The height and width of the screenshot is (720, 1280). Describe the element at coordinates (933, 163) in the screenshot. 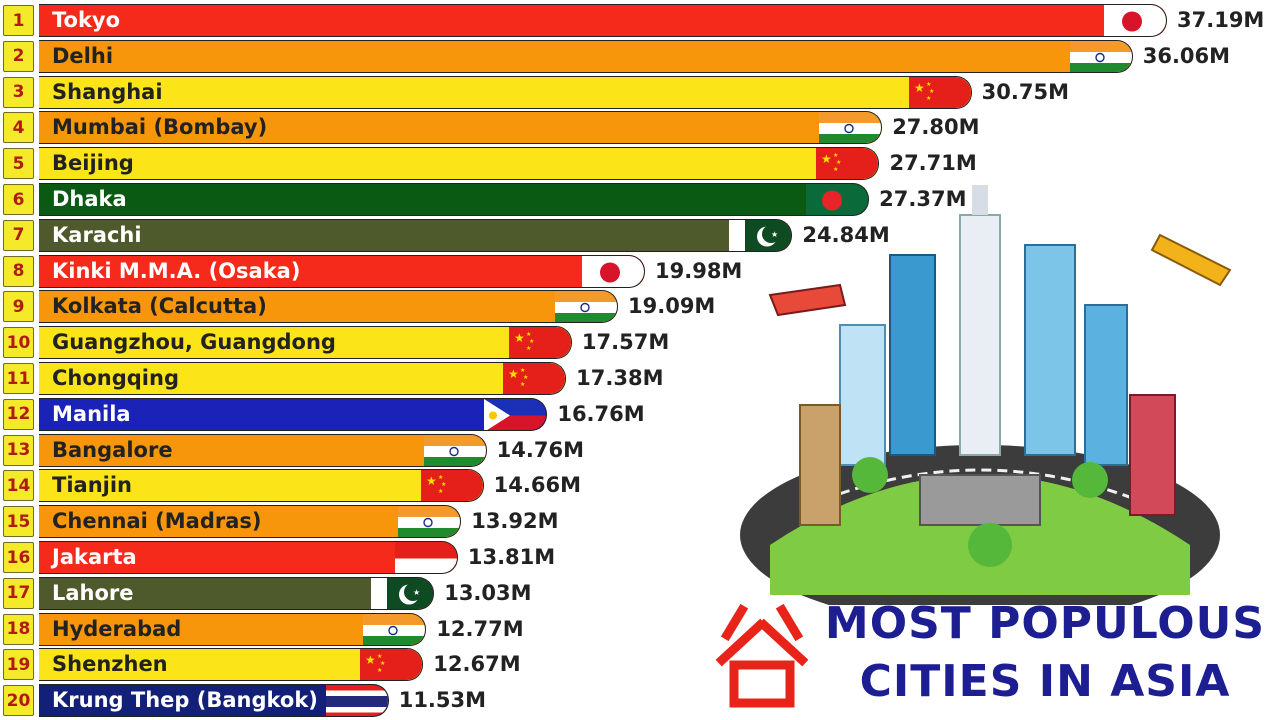

I see `value-label: 27.71M` at that location.